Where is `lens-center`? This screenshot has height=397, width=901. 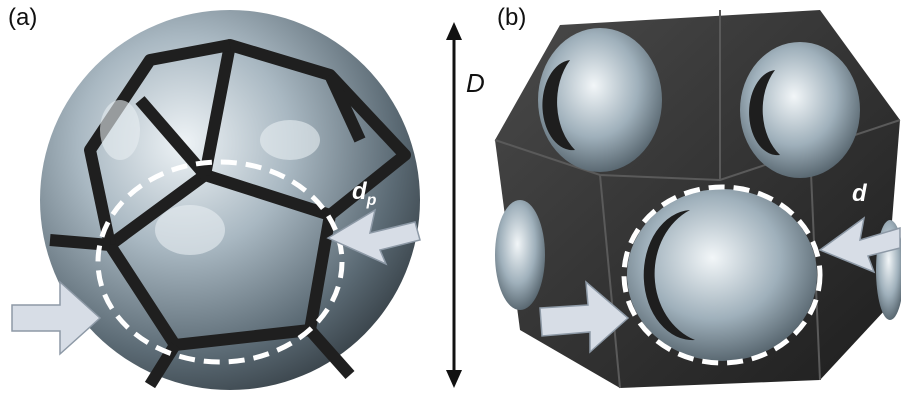
lens-center is located at coordinates (722, 275).